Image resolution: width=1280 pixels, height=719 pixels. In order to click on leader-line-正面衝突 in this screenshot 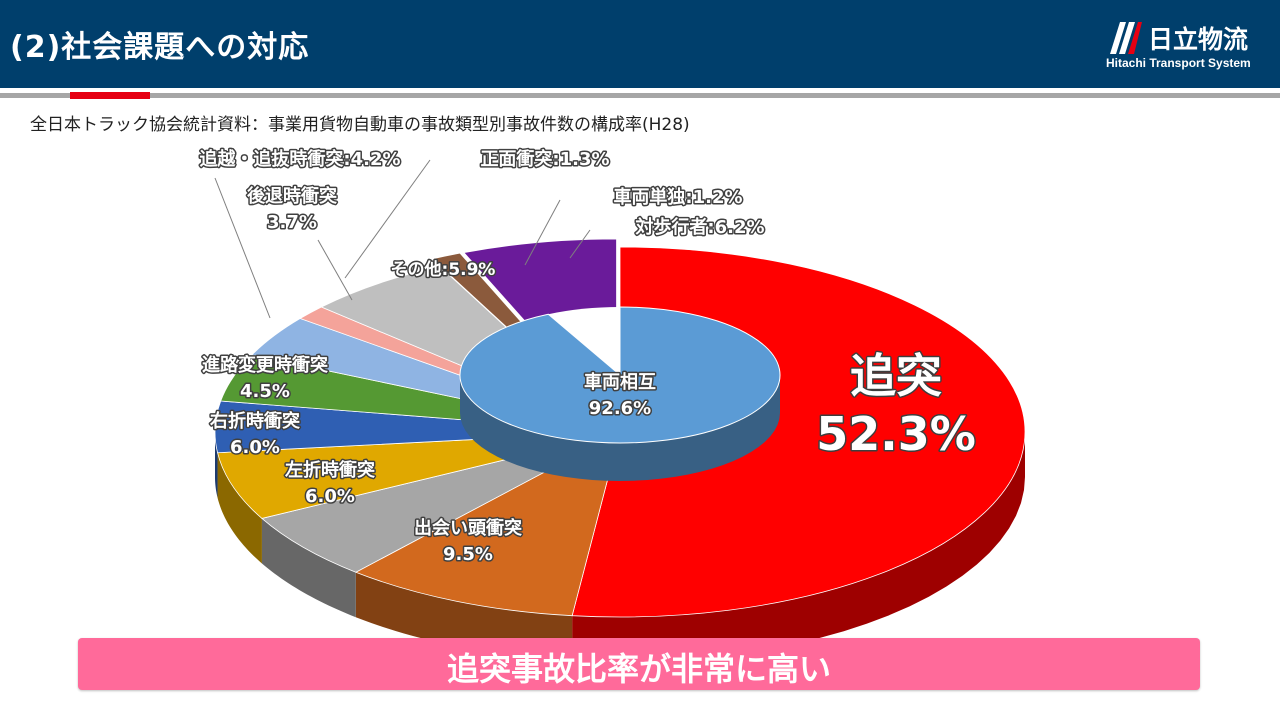, I will do `click(387, 219)`.